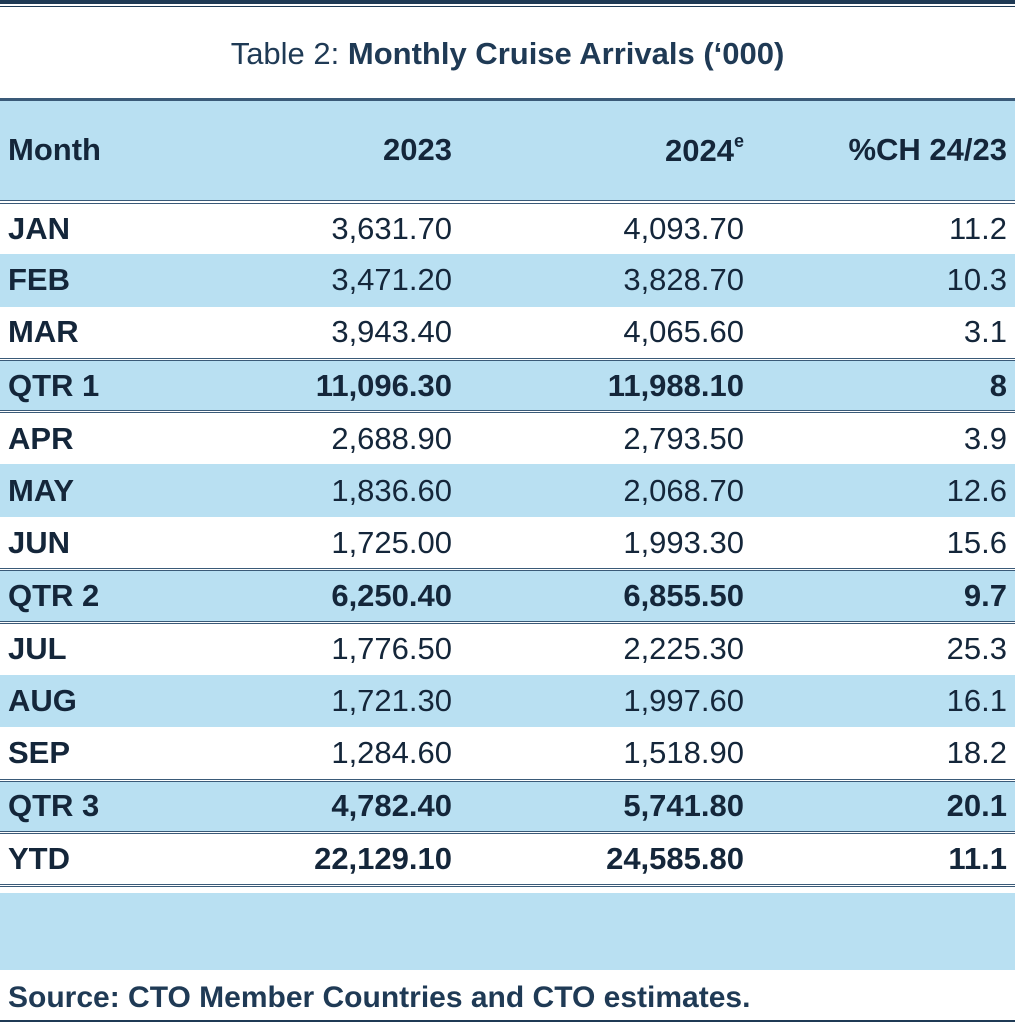 Image resolution: width=1015 pixels, height=1025 pixels. What do you see at coordinates (315, 596) in the screenshot?
I see `row-2023: 6,250.40` at bounding box center [315, 596].